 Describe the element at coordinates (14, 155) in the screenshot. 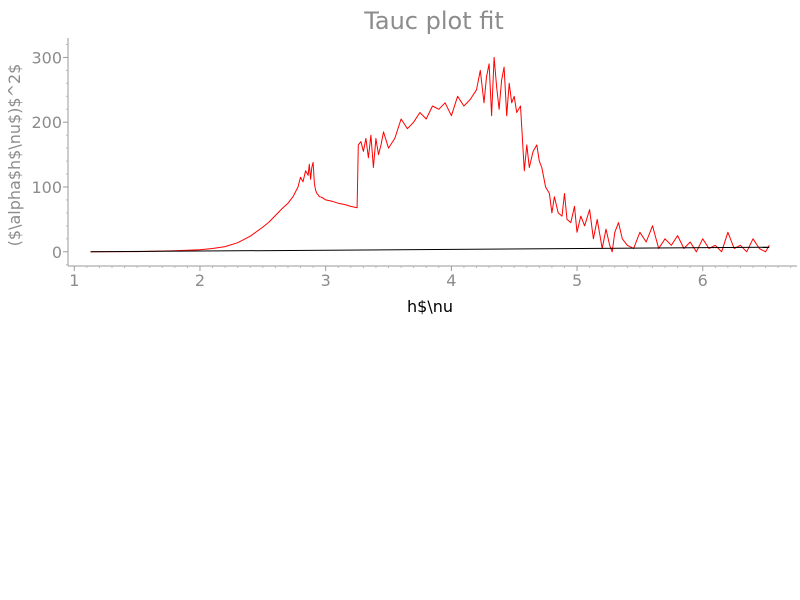

I see `y-axis-label: ($\alpha$h$\nu$)$^2$` at that location.